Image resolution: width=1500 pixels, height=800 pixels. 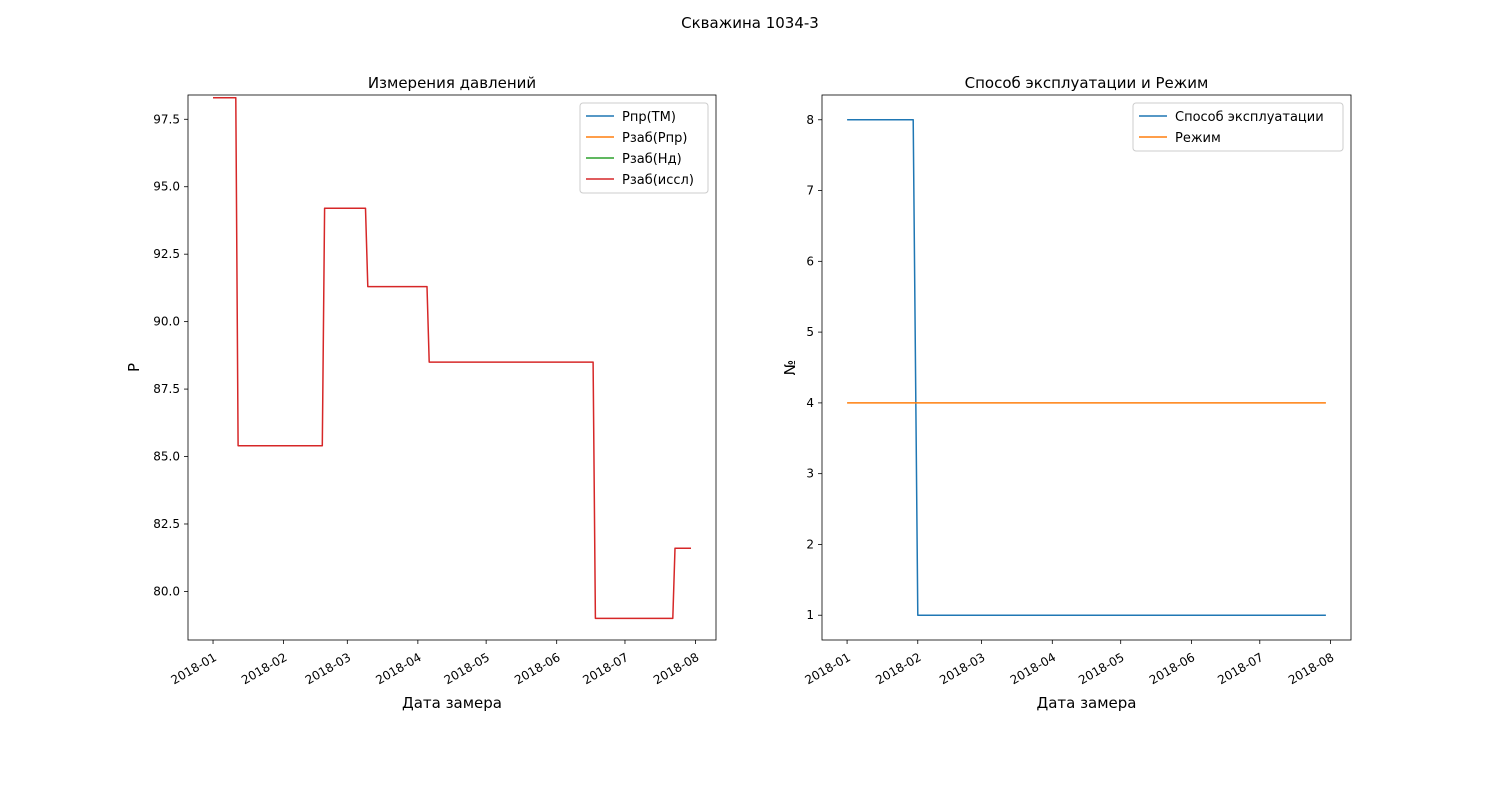 I want to click on y-tick-label: 97.5, so click(x=166, y=119).